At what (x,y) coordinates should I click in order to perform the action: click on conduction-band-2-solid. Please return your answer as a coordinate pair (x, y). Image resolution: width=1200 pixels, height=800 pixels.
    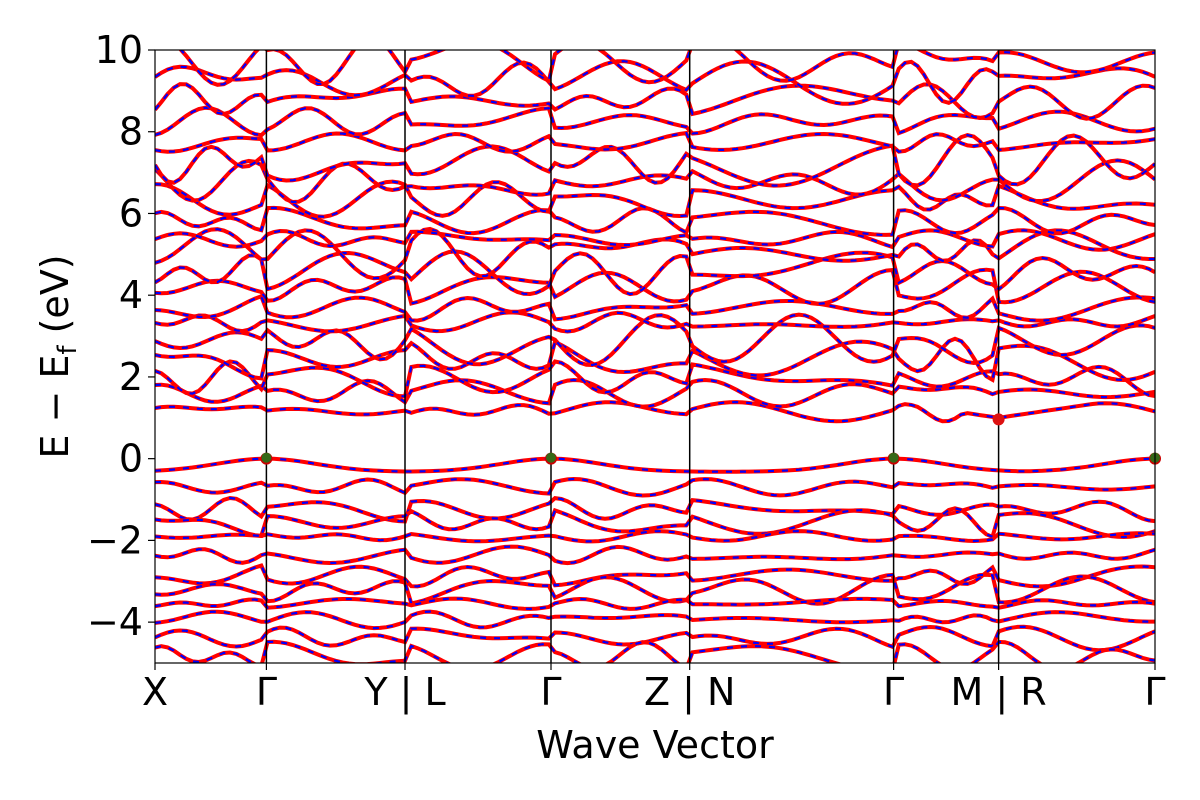
    Looking at the image, I should click on (655, 379).